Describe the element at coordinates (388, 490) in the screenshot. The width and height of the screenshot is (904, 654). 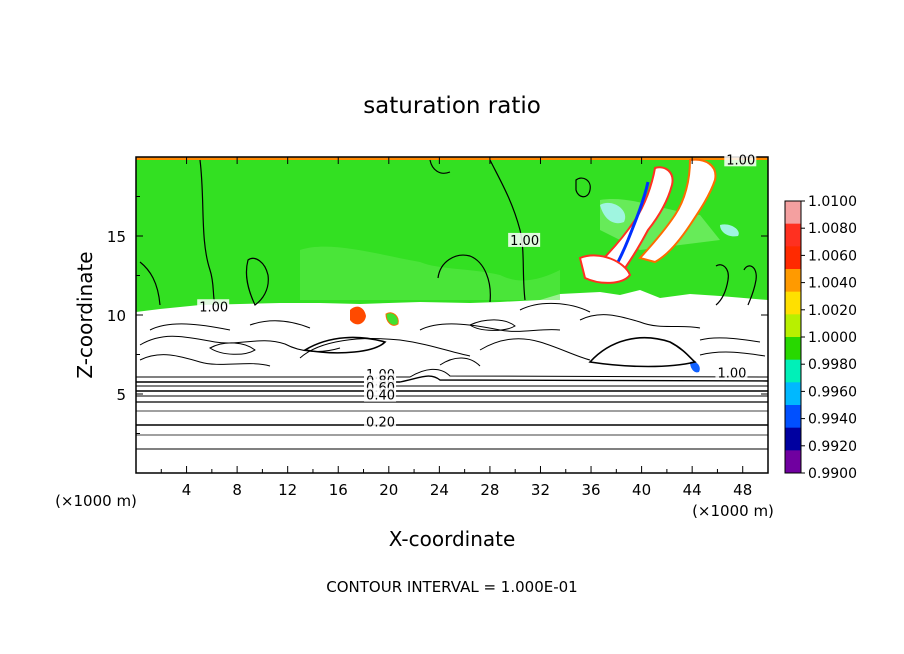
I see `x-tick-label: 20` at that location.